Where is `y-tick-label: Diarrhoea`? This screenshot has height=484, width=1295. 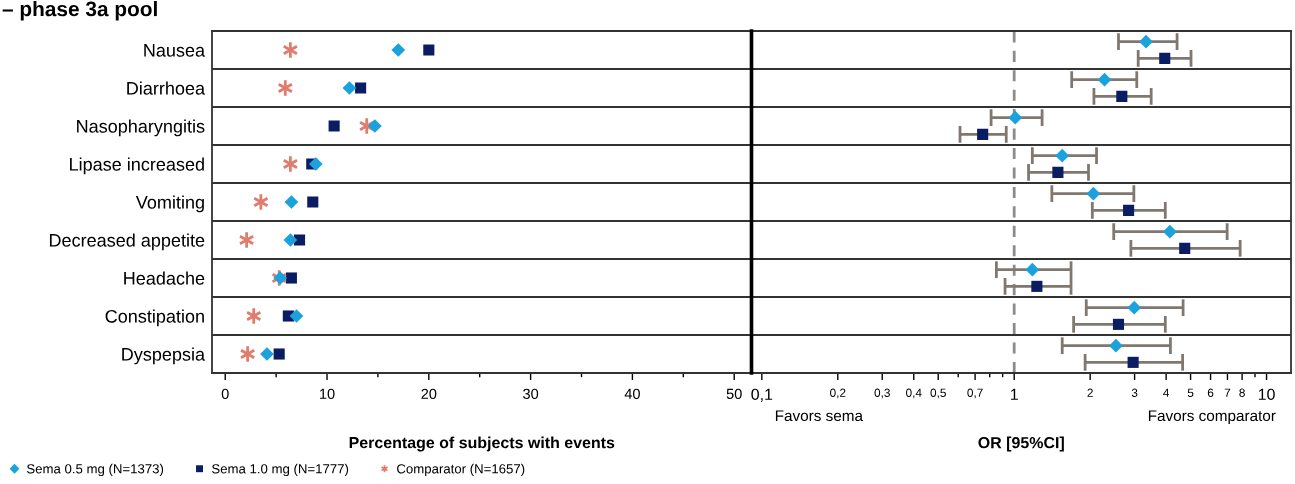
y-tick-label: Diarrhoea is located at coordinates (166, 88).